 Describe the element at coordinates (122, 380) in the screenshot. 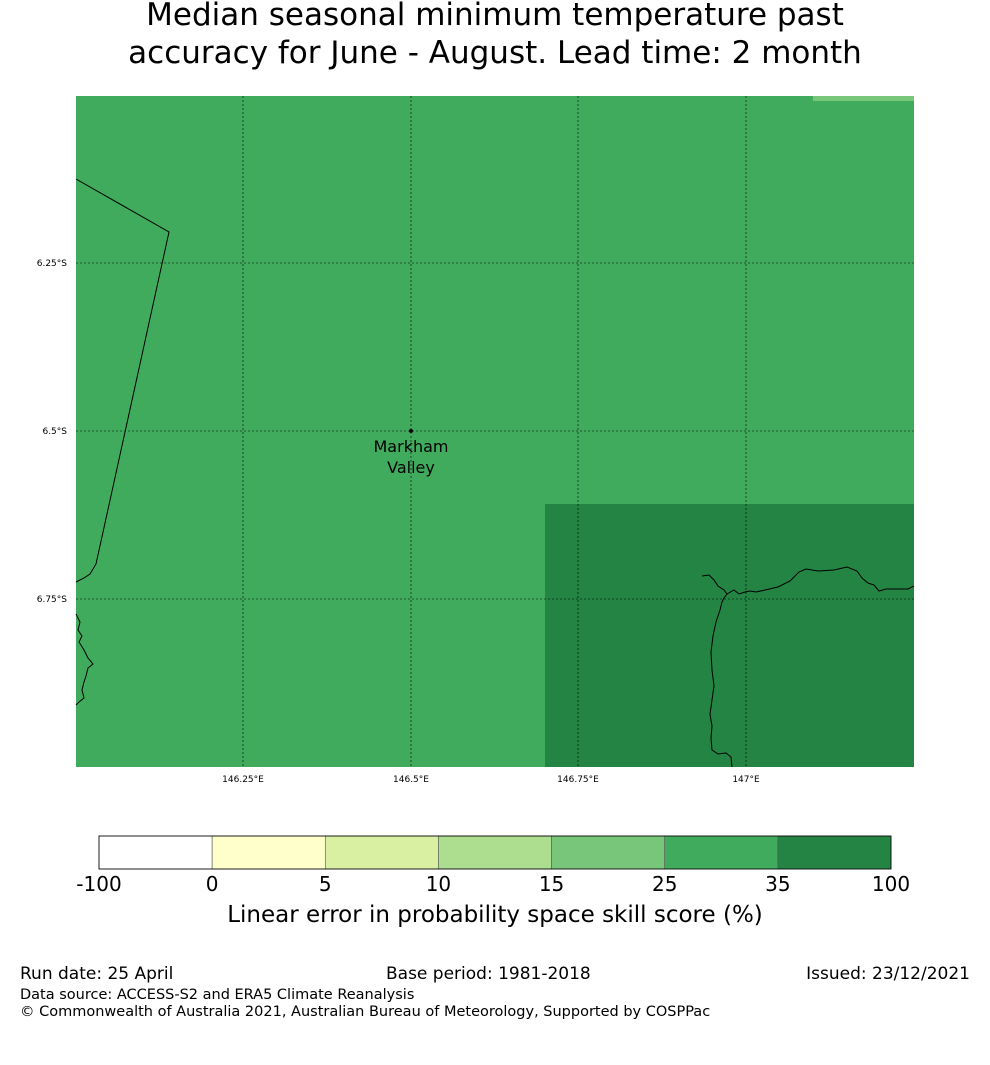

I see `province-boundary` at that location.